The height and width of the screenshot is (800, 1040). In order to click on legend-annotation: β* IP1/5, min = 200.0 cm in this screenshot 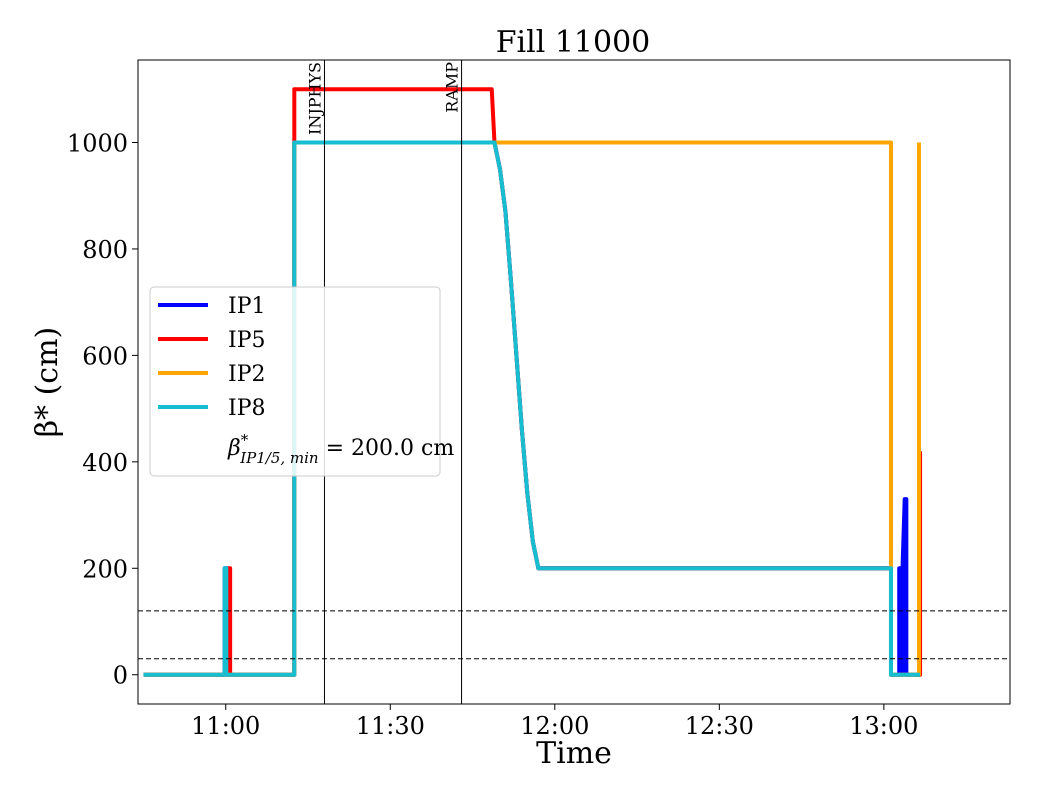, I will do `click(340, 449)`.